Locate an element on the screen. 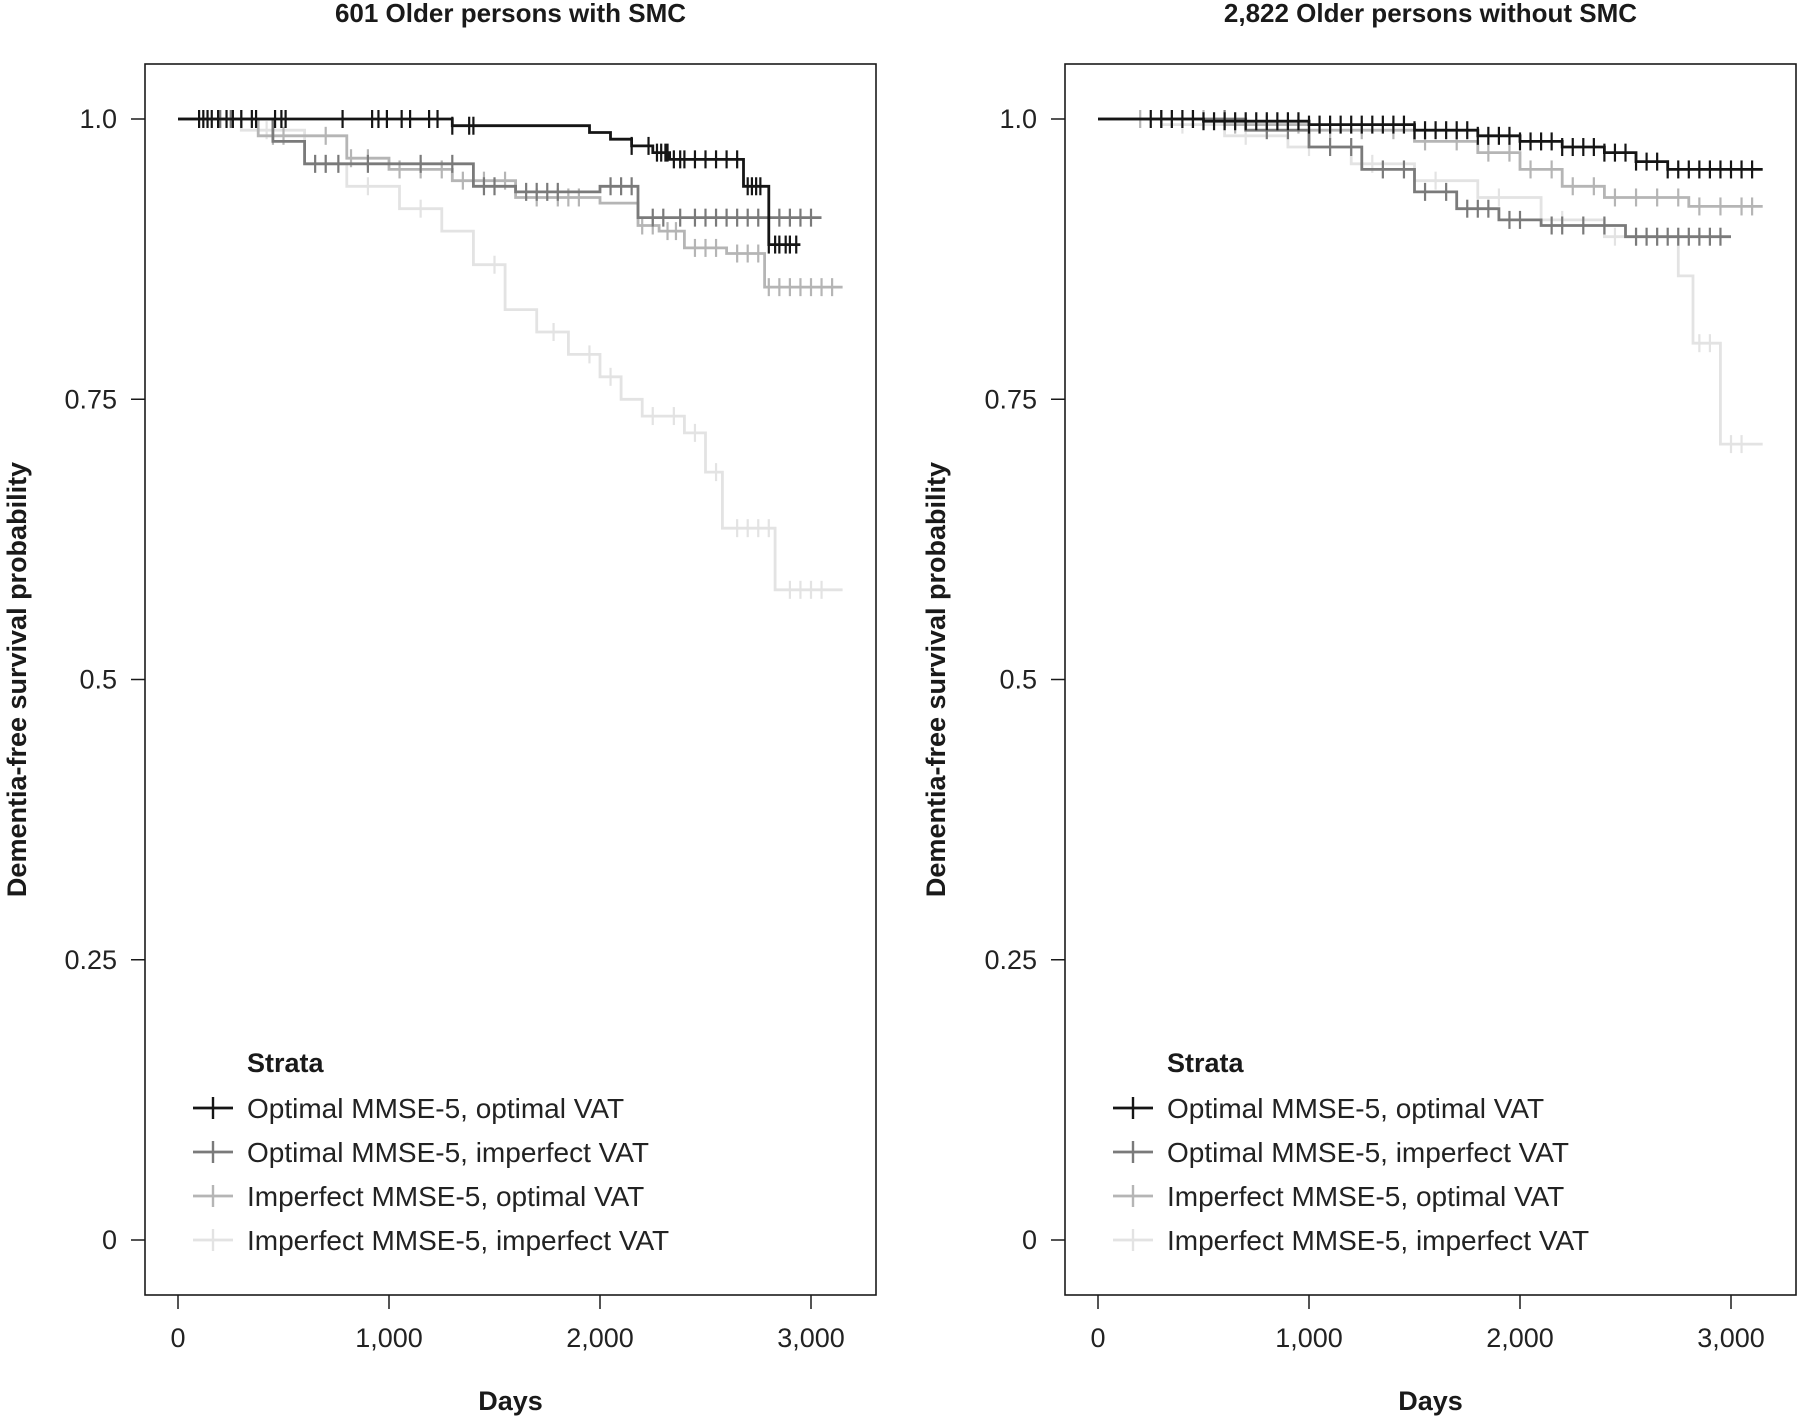  chart-title: 2,822 Older persons without SMC is located at coordinates (1430, 14).